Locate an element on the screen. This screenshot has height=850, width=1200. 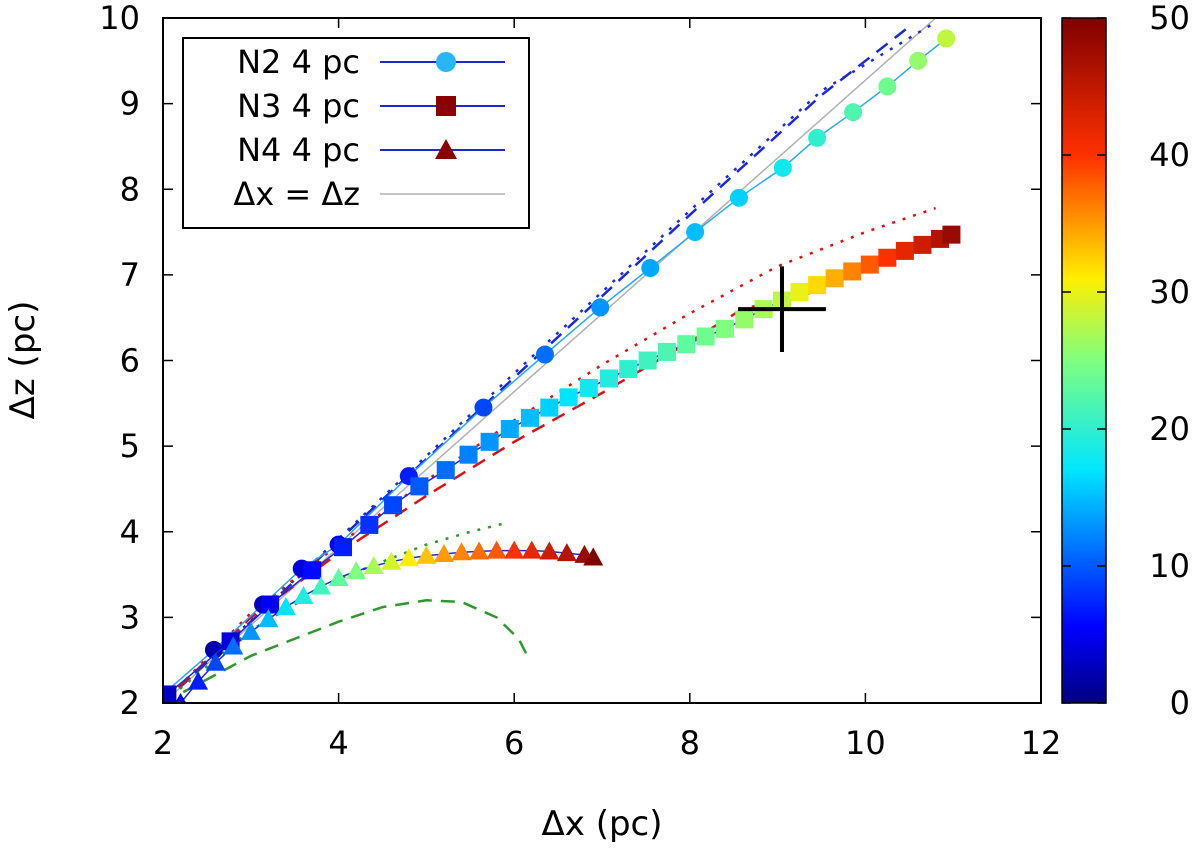
colorbar-tick-label: 50 is located at coordinates (1169, 18).